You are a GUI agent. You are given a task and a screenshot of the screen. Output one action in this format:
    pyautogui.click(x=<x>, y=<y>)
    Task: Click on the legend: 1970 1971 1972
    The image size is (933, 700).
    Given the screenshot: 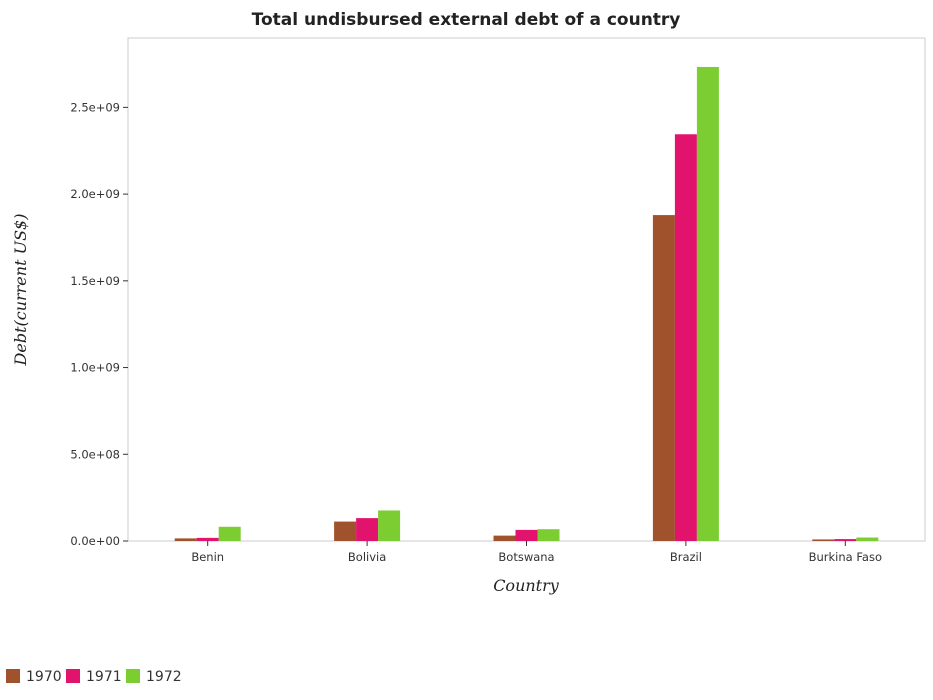 What is the action you would take?
    pyautogui.click(x=94, y=677)
    